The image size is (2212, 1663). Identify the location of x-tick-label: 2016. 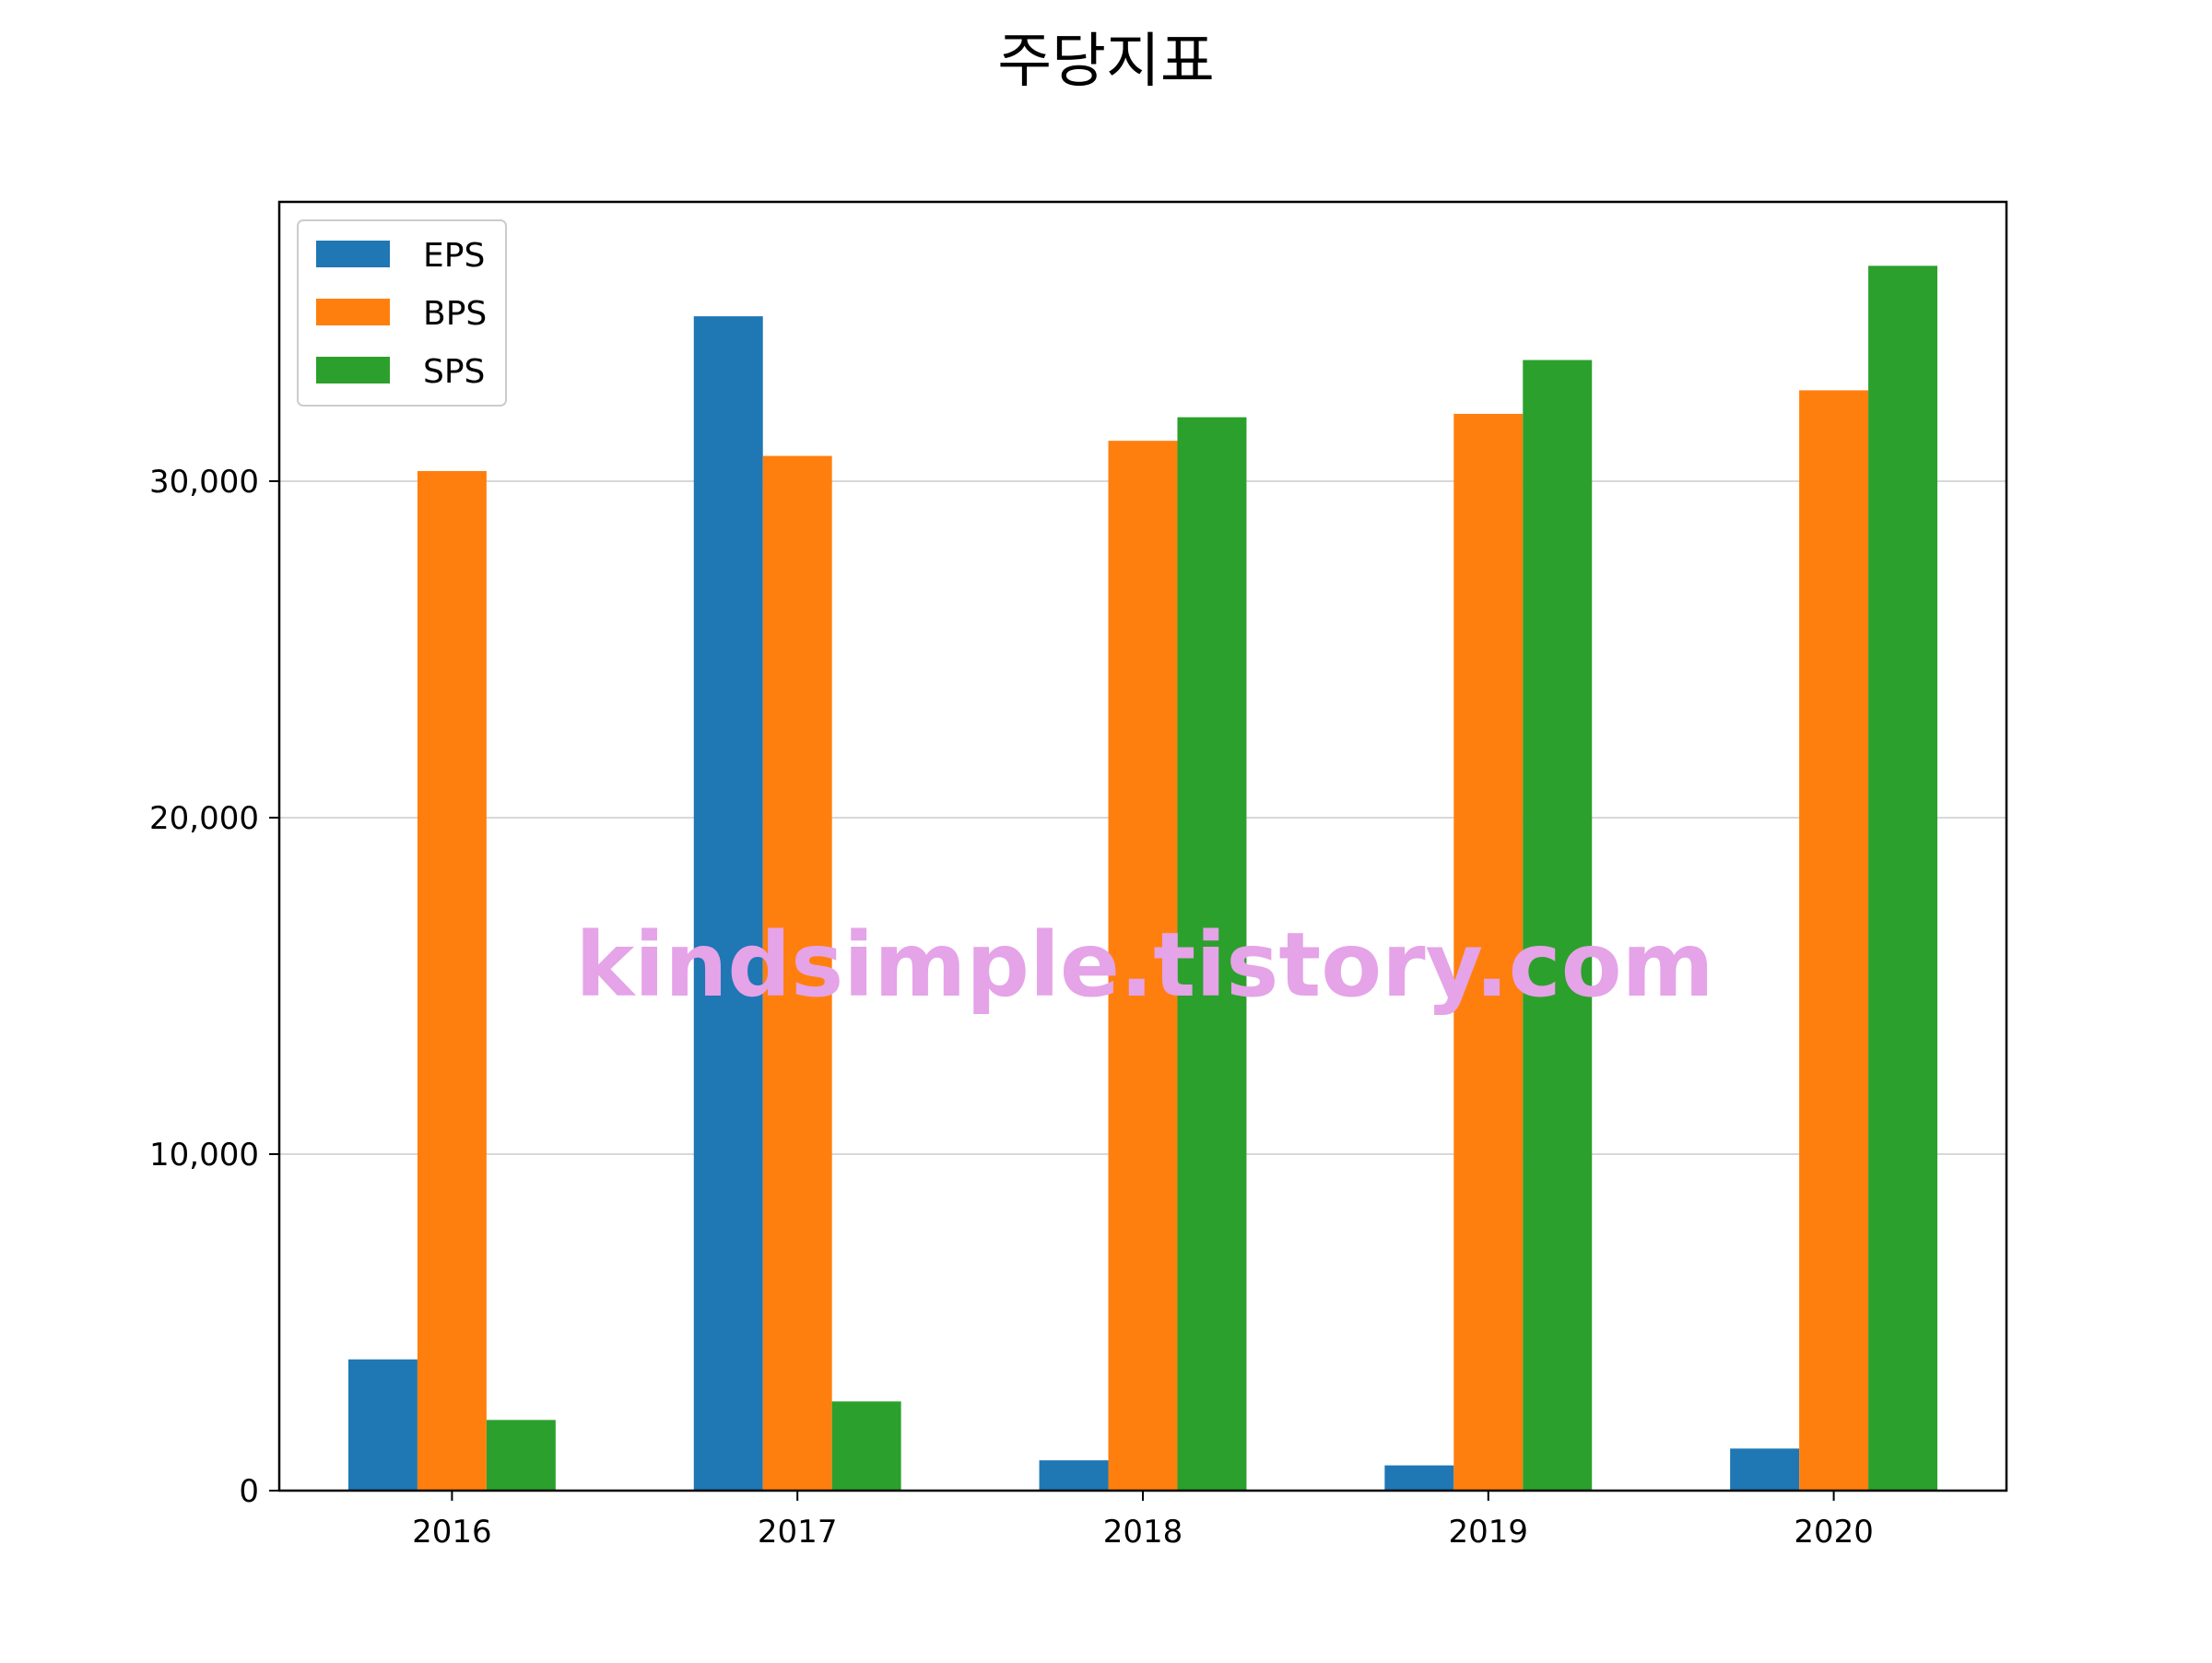
(452, 1532).